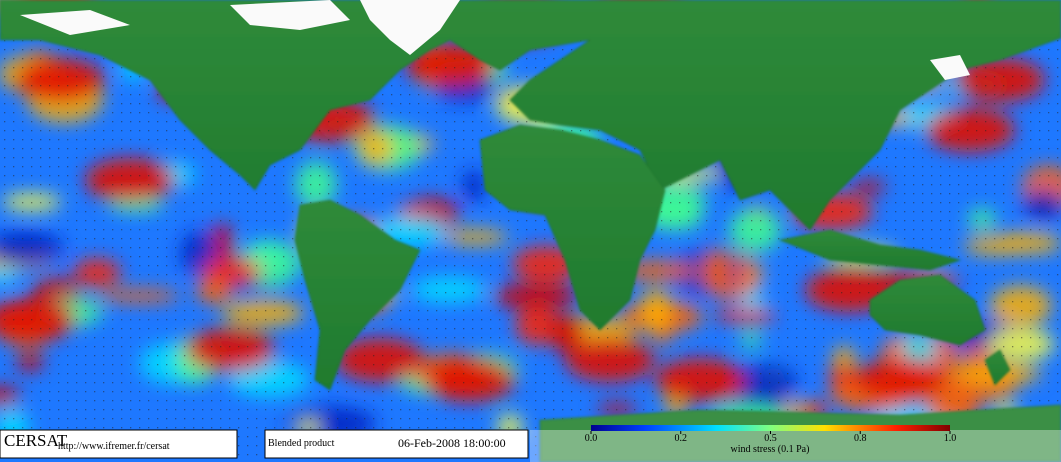 The image size is (1061, 462). Describe the element at coordinates (396, 444) in the screenshot. I see `product-box` at that location.